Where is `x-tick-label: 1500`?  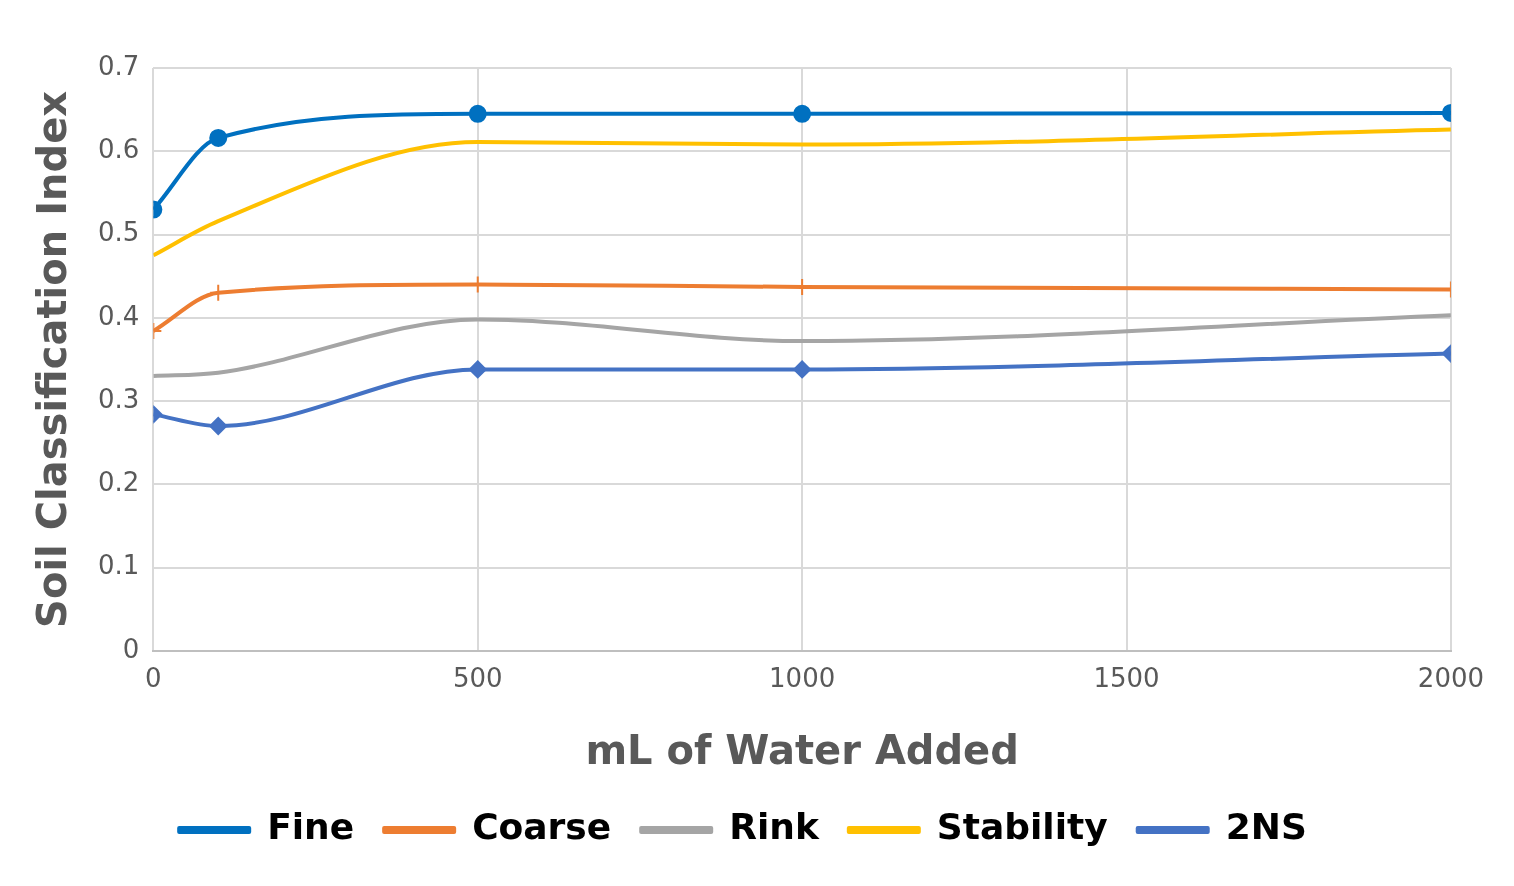 x-tick-label: 1500 is located at coordinates (1126, 678).